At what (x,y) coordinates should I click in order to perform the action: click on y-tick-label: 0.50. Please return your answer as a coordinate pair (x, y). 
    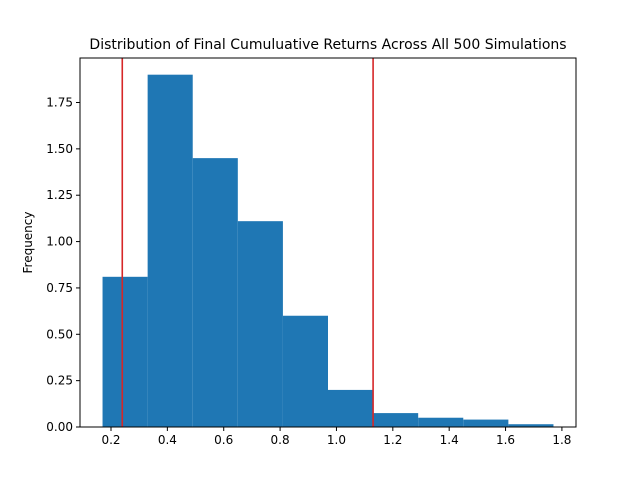
    Looking at the image, I should click on (59, 334).